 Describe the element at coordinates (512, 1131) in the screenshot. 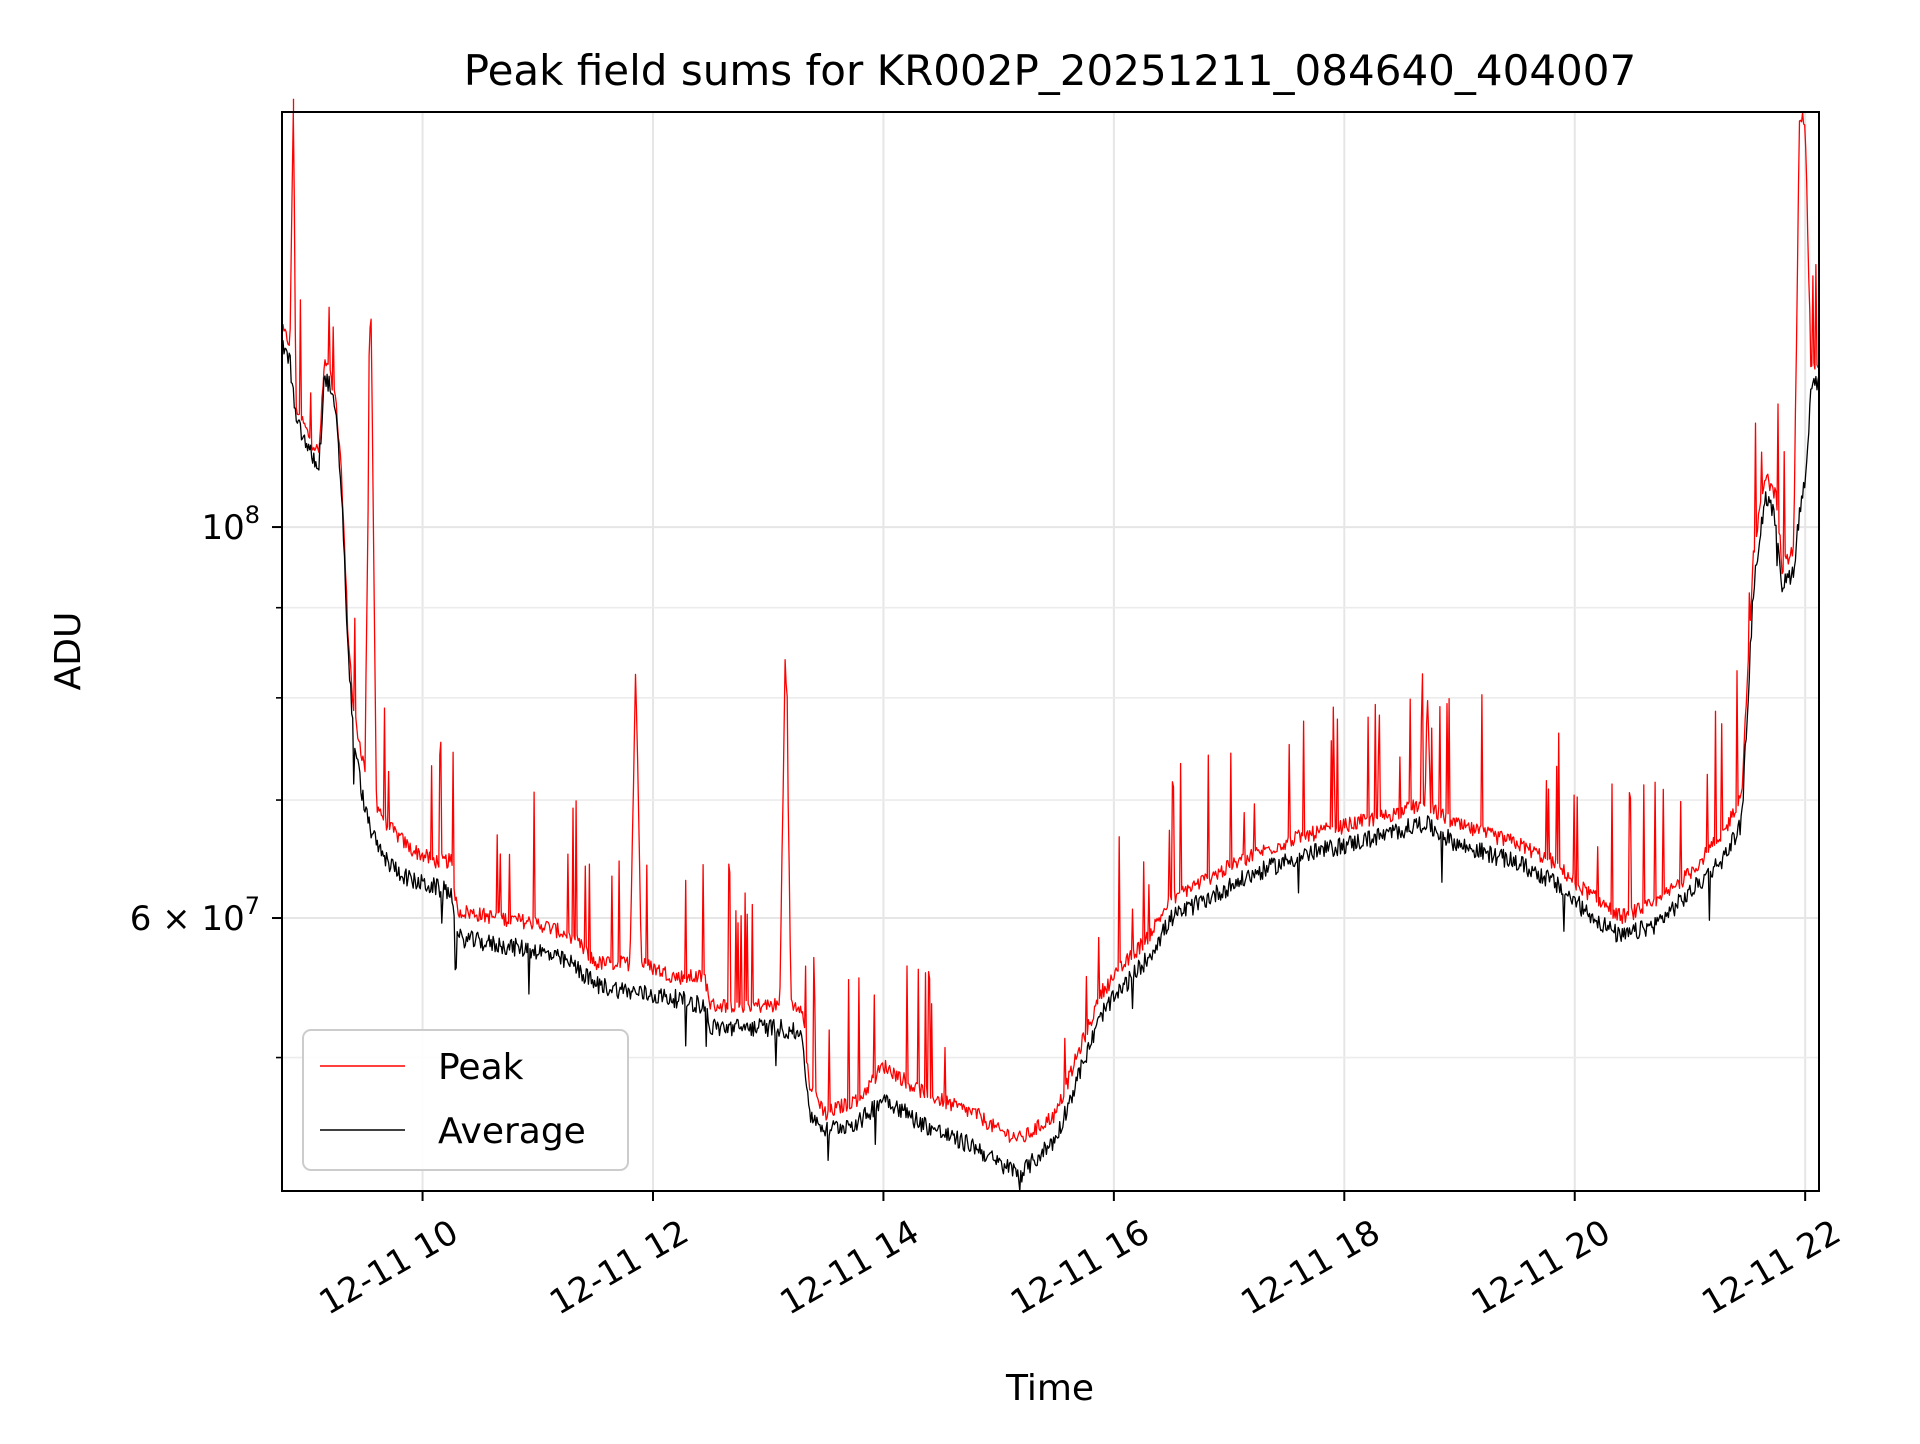

I see `legend-label-average: Average` at that location.